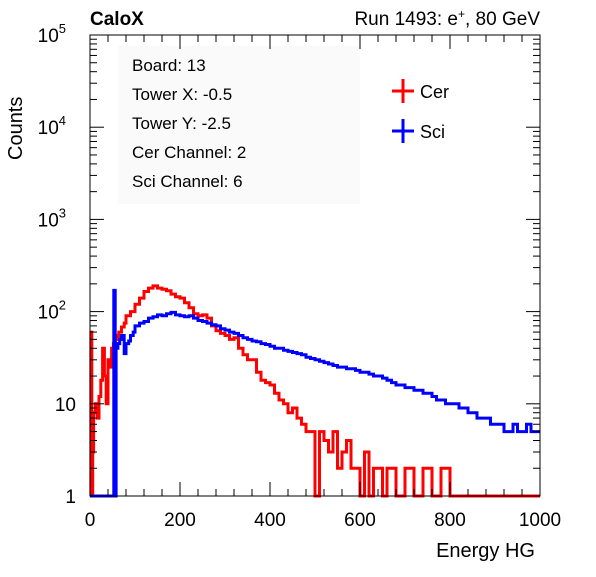 This screenshot has height=577, width=596. What do you see at coordinates (447, 18) in the screenshot?
I see `run-label: Run 1493: e+, 80 GeV` at bounding box center [447, 18].